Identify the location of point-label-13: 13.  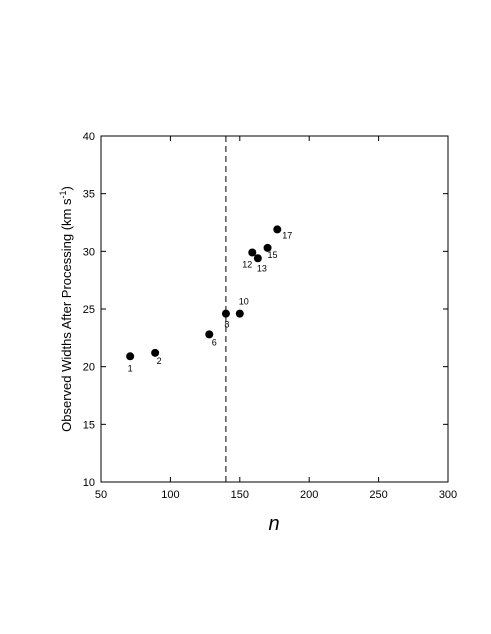
(262, 268).